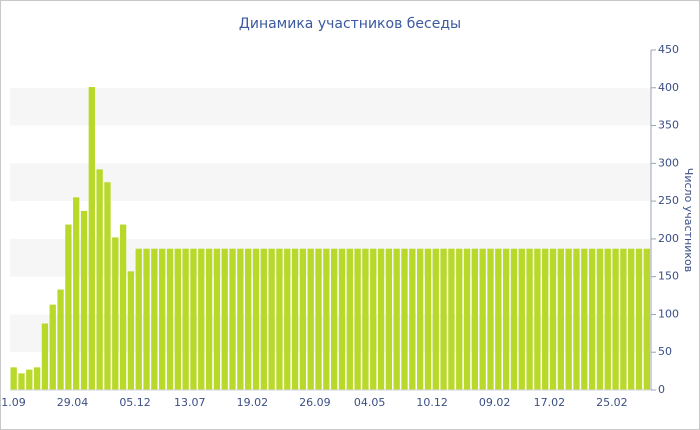 The width and height of the screenshot is (700, 430). Describe the element at coordinates (668, 162) in the screenshot. I see `y-tick-label: 300` at that location.